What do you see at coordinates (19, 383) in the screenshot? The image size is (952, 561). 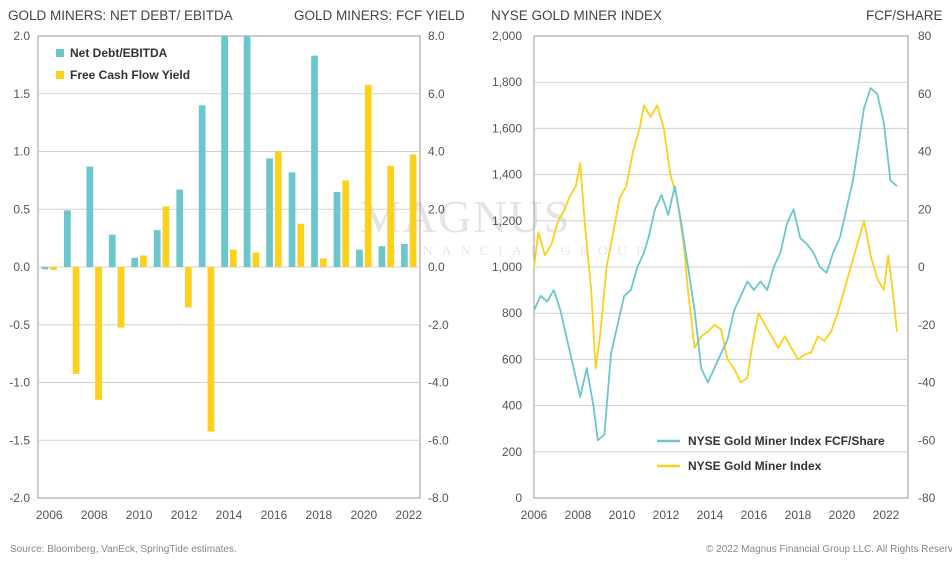 I see `y-left-tick-label: -1.0` at bounding box center [19, 383].